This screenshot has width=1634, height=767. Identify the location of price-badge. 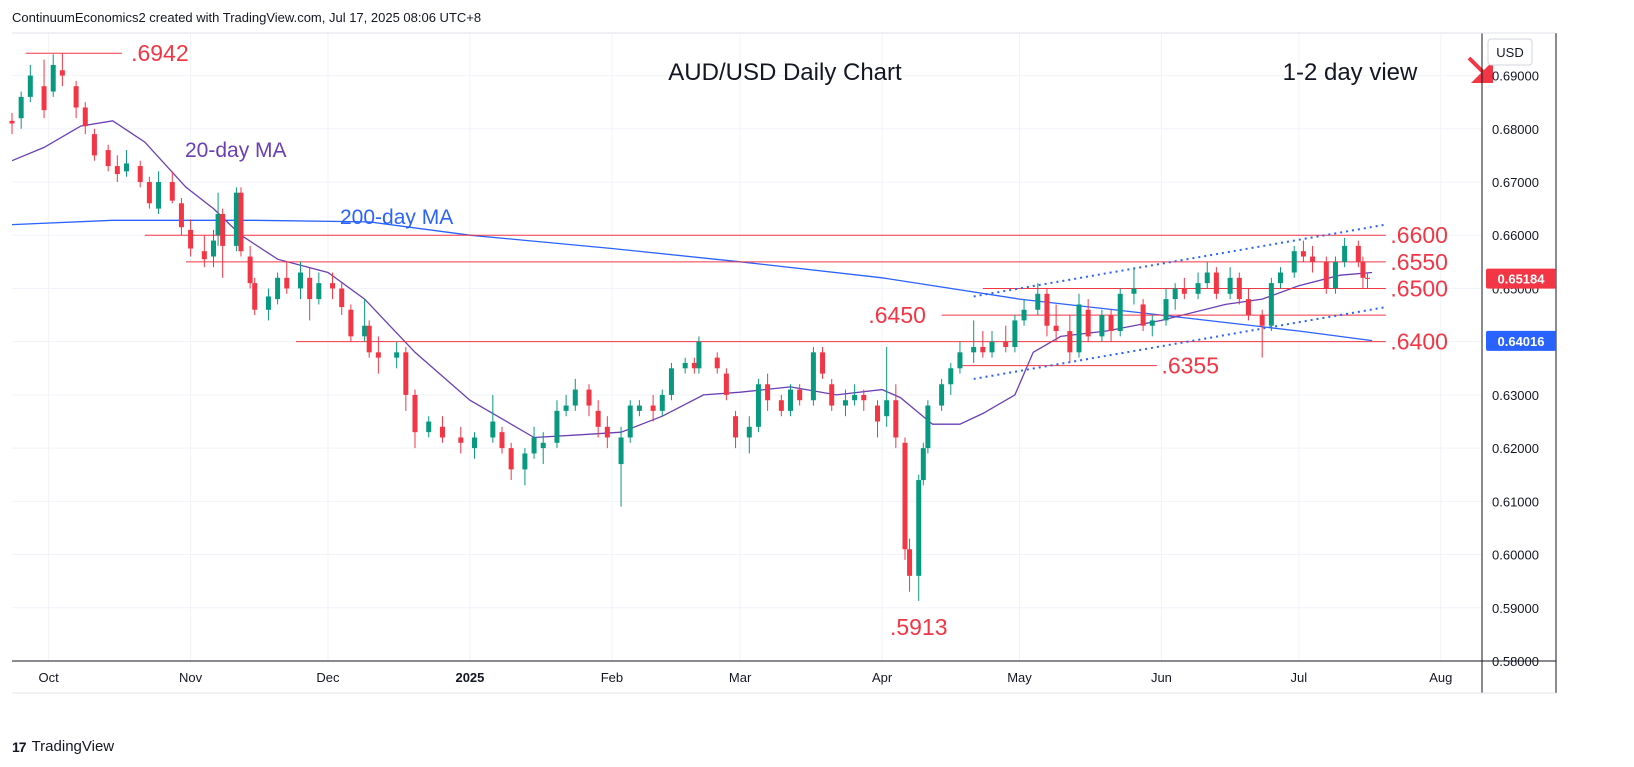
(1521, 278).